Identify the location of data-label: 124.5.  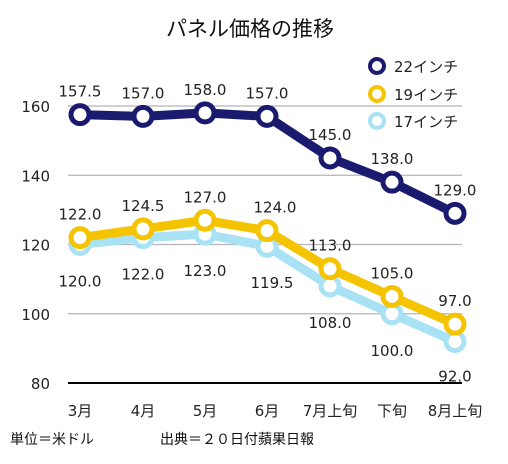
(143, 206).